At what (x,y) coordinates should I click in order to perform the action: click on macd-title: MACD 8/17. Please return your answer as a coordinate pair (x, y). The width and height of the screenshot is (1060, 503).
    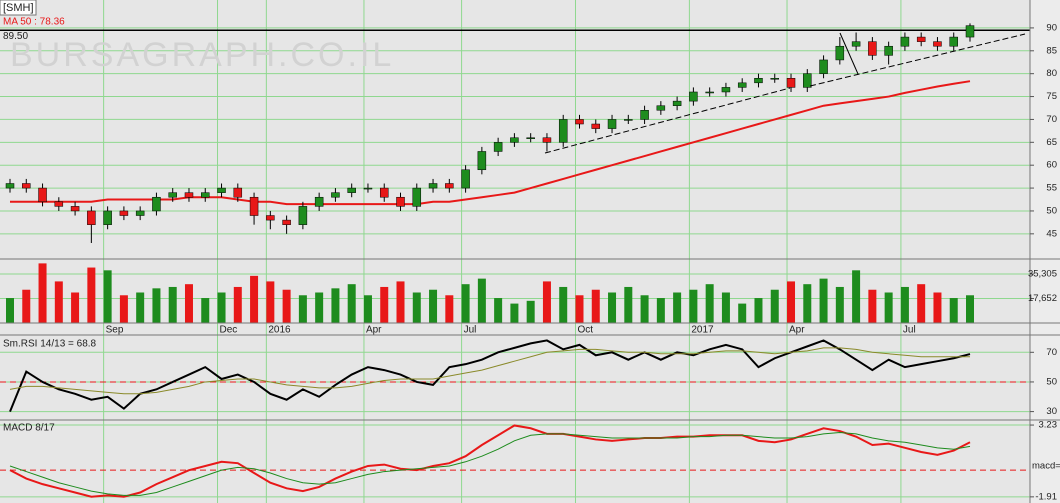
    Looking at the image, I should click on (29, 428).